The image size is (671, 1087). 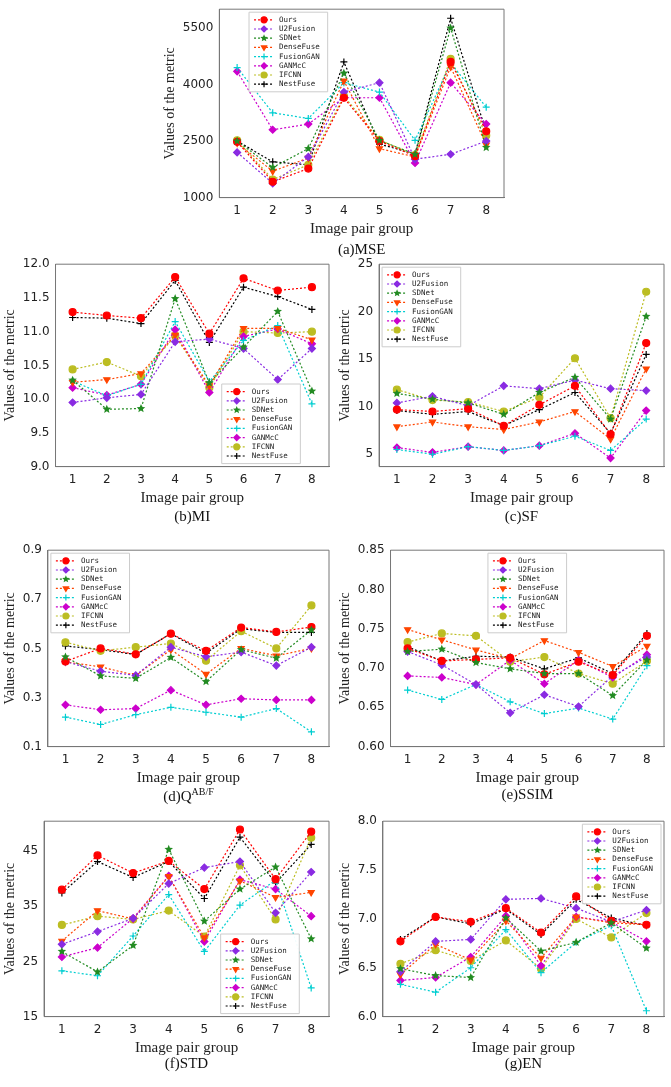 What do you see at coordinates (367, 869) in the screenshot?
I see `y-tick-label: 7.5` at bounding box center [367, 869].